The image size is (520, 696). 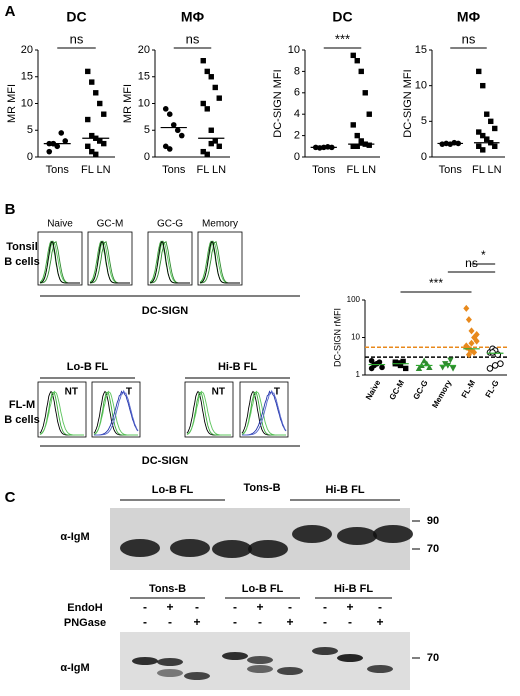 I want to click on x-tick-label: GC-M, so click(x=397, y=389).